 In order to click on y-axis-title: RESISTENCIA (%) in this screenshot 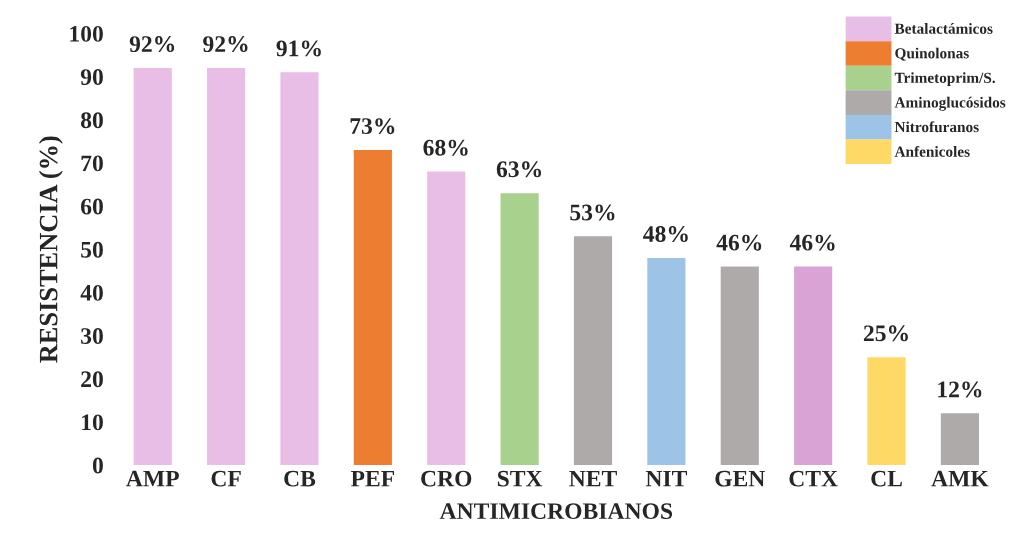, I will do `click(50, 249)`.